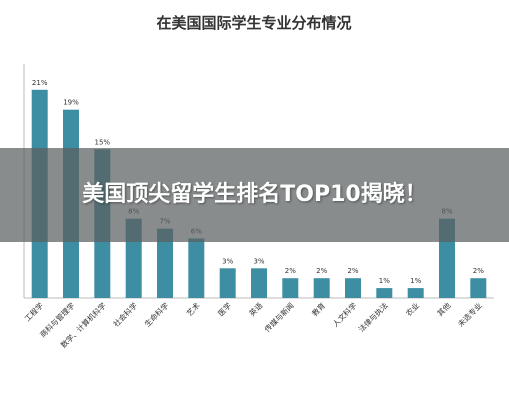 The height and width of the screenshot is (400, 509). Describe the element at coordinates (256, 309) in the screenshot. I see `category-label-7: 英语` at that location.